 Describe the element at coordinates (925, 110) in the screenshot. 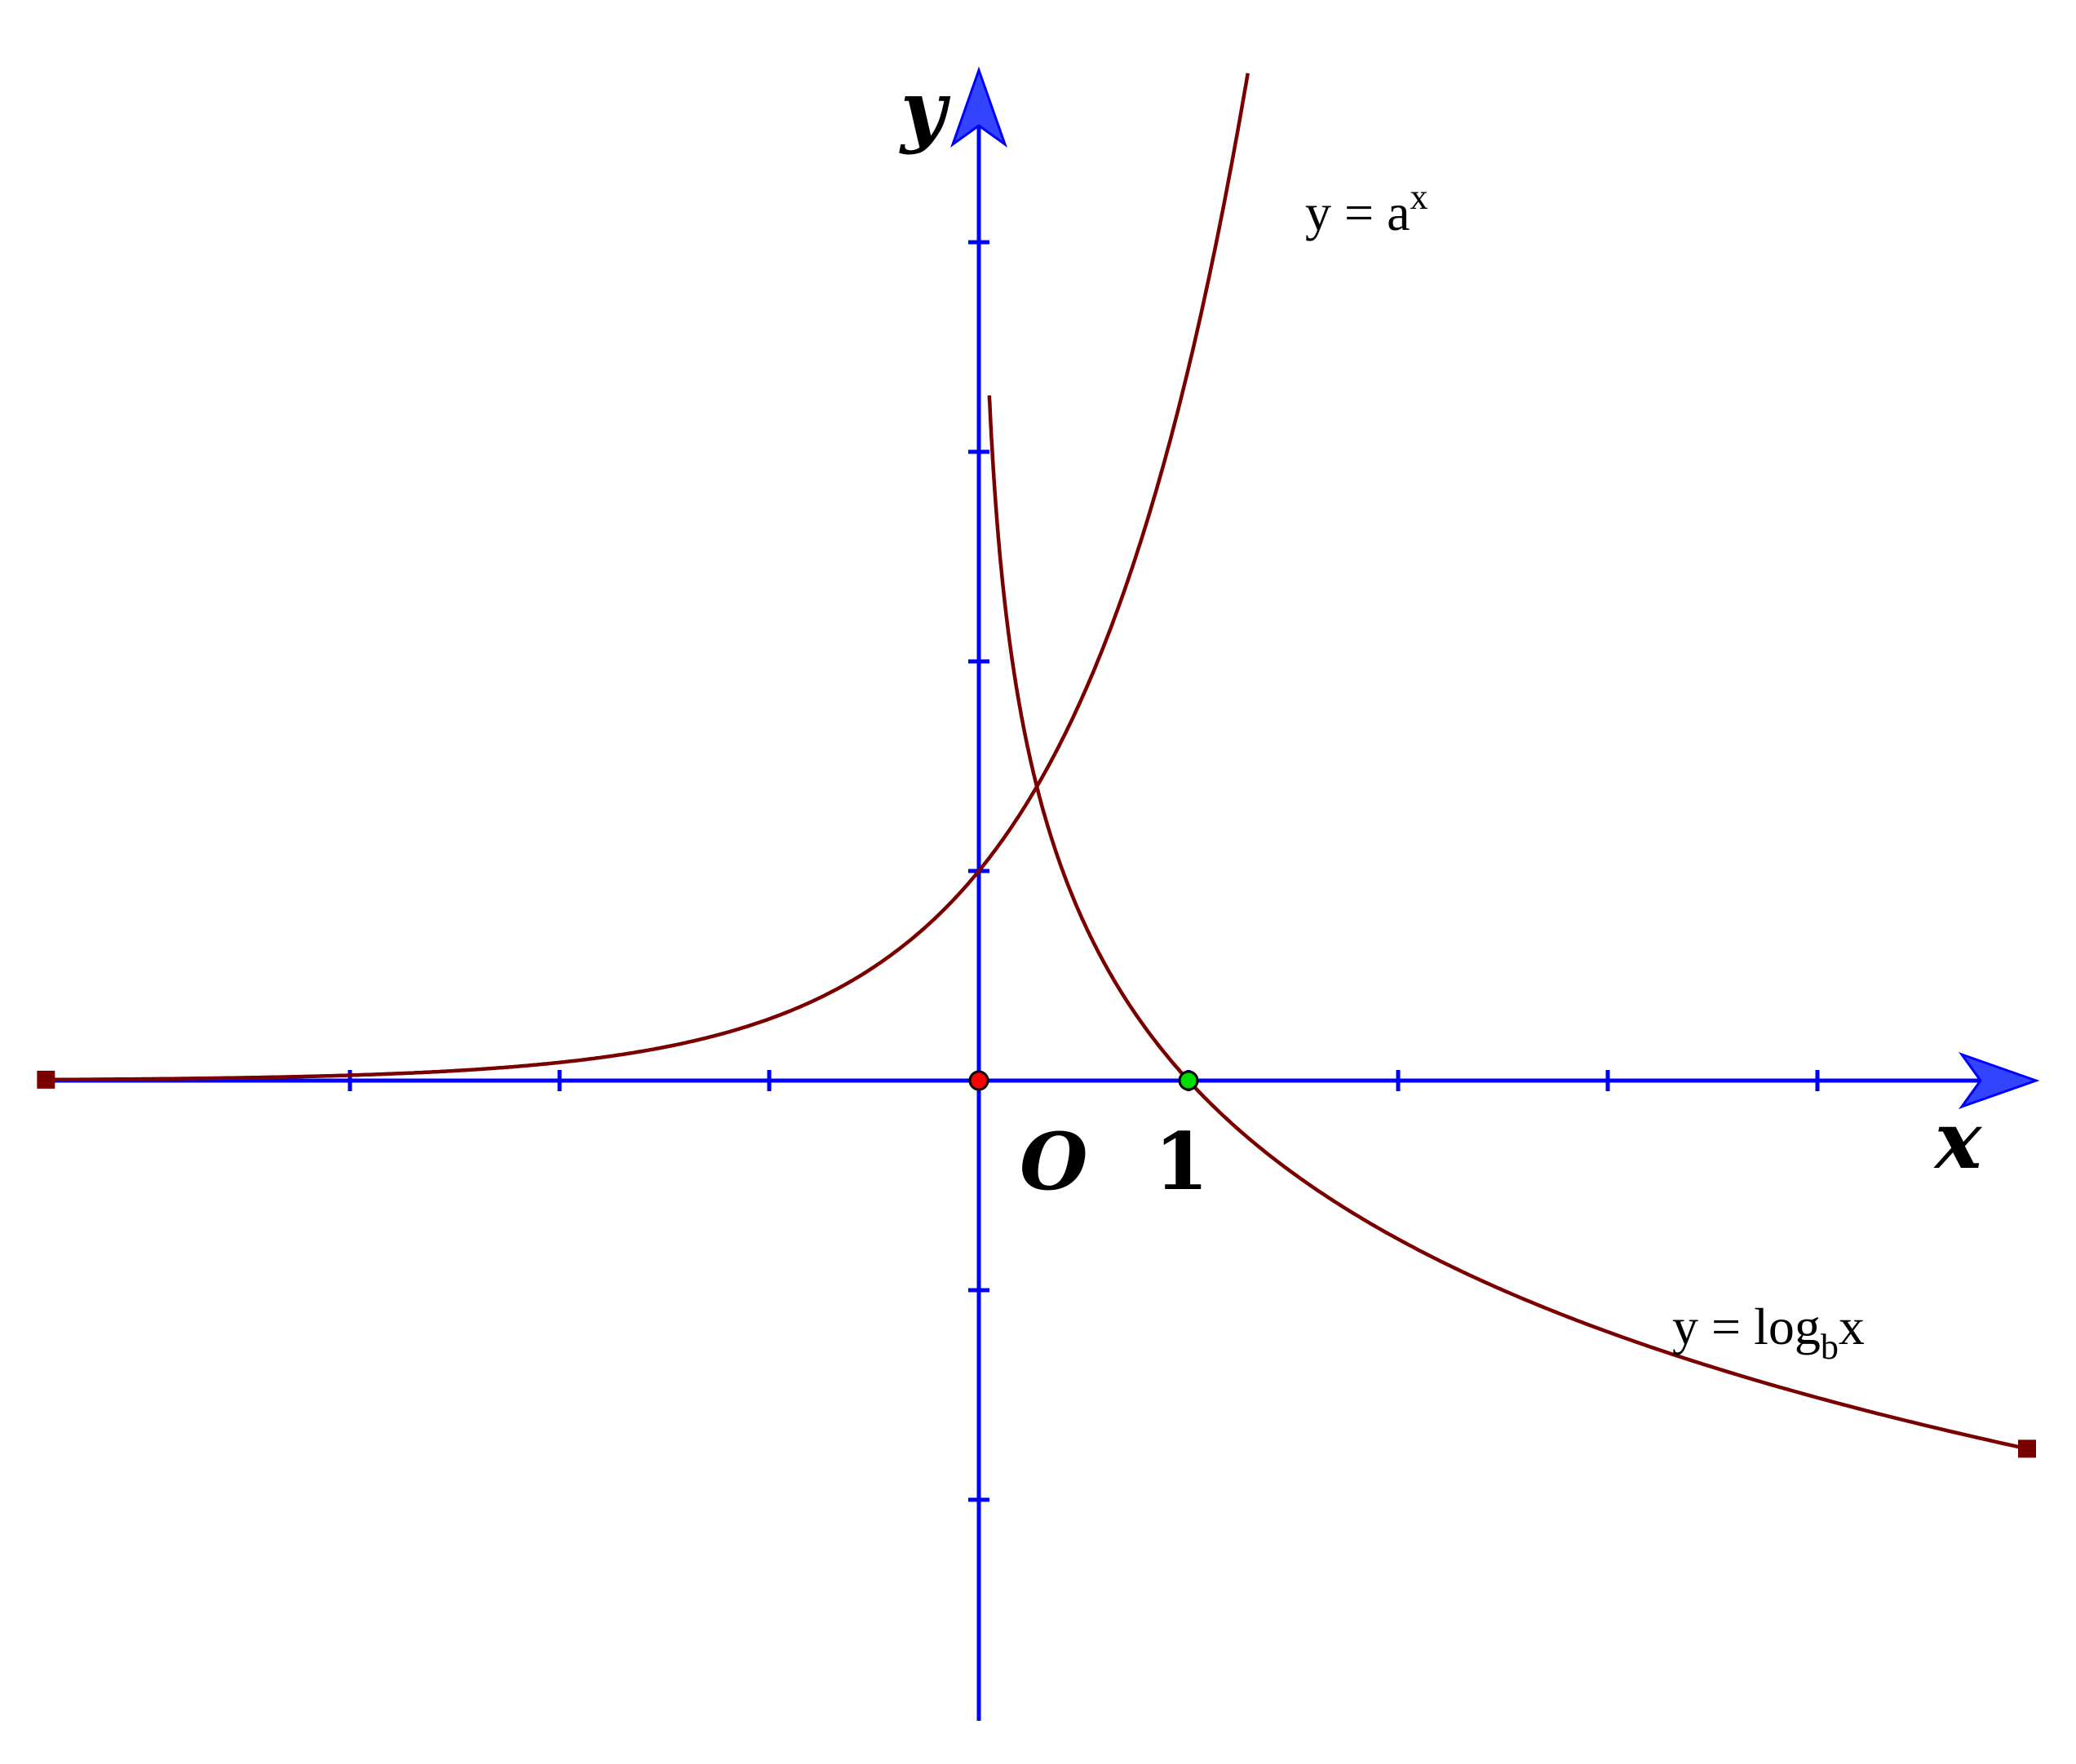

I see `y-axis-label: y` at that location.